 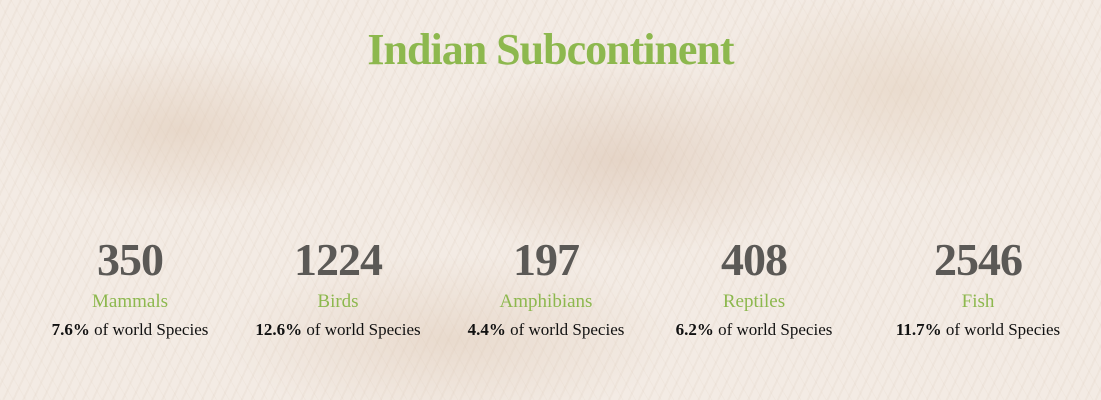 I want to click on stat-label: Amphibians, so click(x=546, y=301).